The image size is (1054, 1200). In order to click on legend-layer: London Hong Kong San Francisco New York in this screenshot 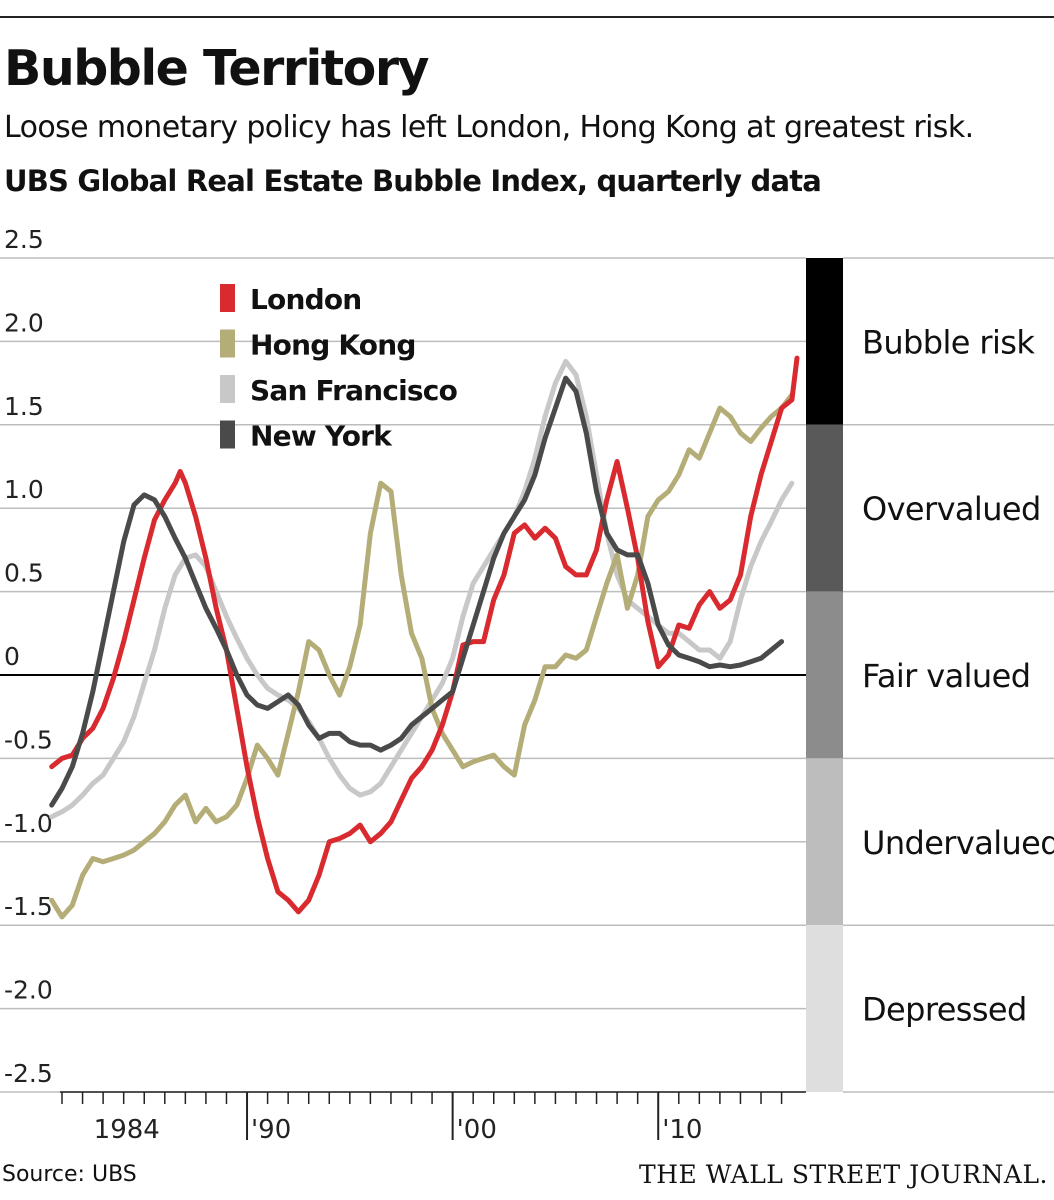, I will do `click(339, 368)`.